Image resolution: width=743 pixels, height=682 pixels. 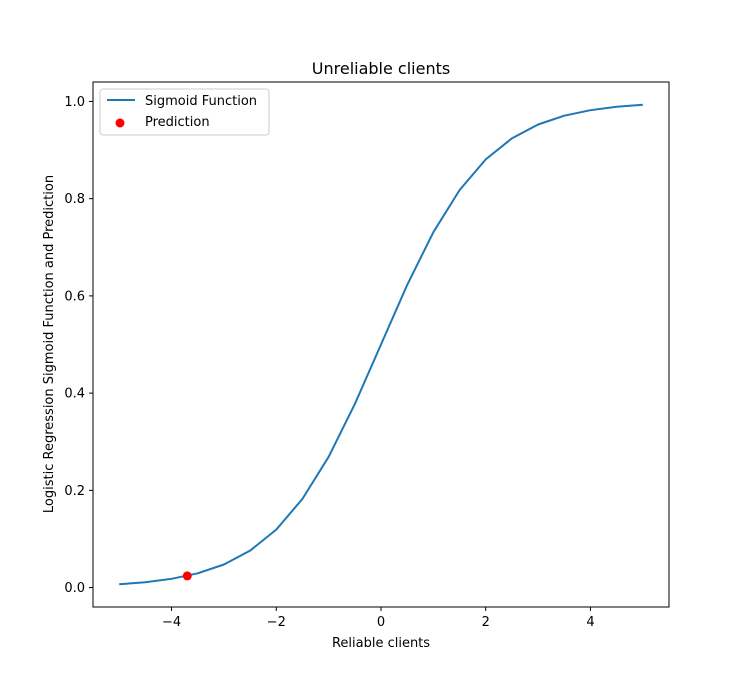 I want to click on y-tick-label: 0.2, so click(x=74, y=491).